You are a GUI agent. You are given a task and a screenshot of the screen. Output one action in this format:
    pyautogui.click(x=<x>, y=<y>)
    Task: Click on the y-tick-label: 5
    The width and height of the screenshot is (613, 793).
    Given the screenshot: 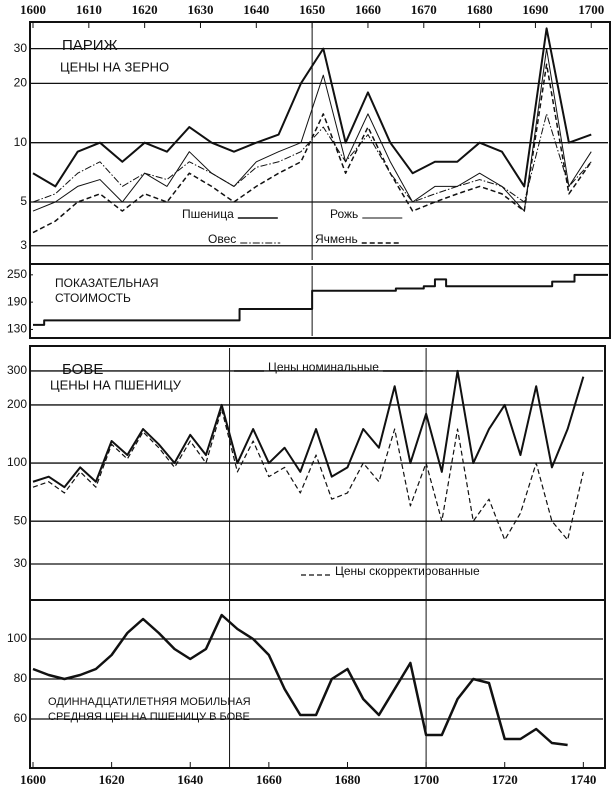 What is the action you would take?
    pyautogui.click(x=23, y=201)
    